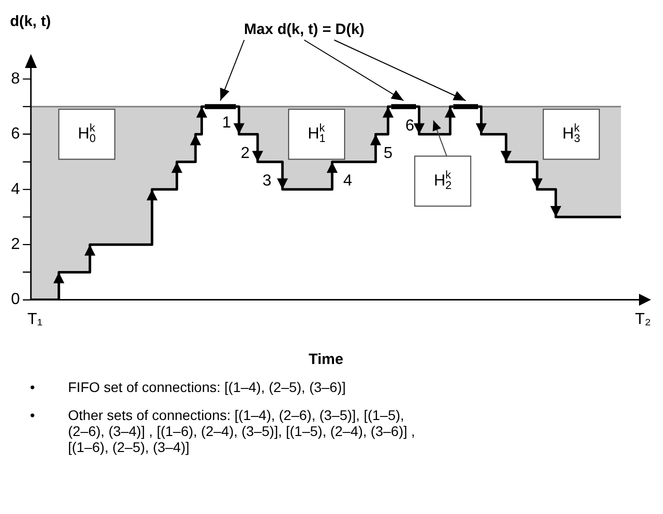 This screenshot has width=663, height=514. What do you see at coordinates (15, 134) in the screenshot?
I see `y-tick-label: 6` at bounding box center [15, 134].